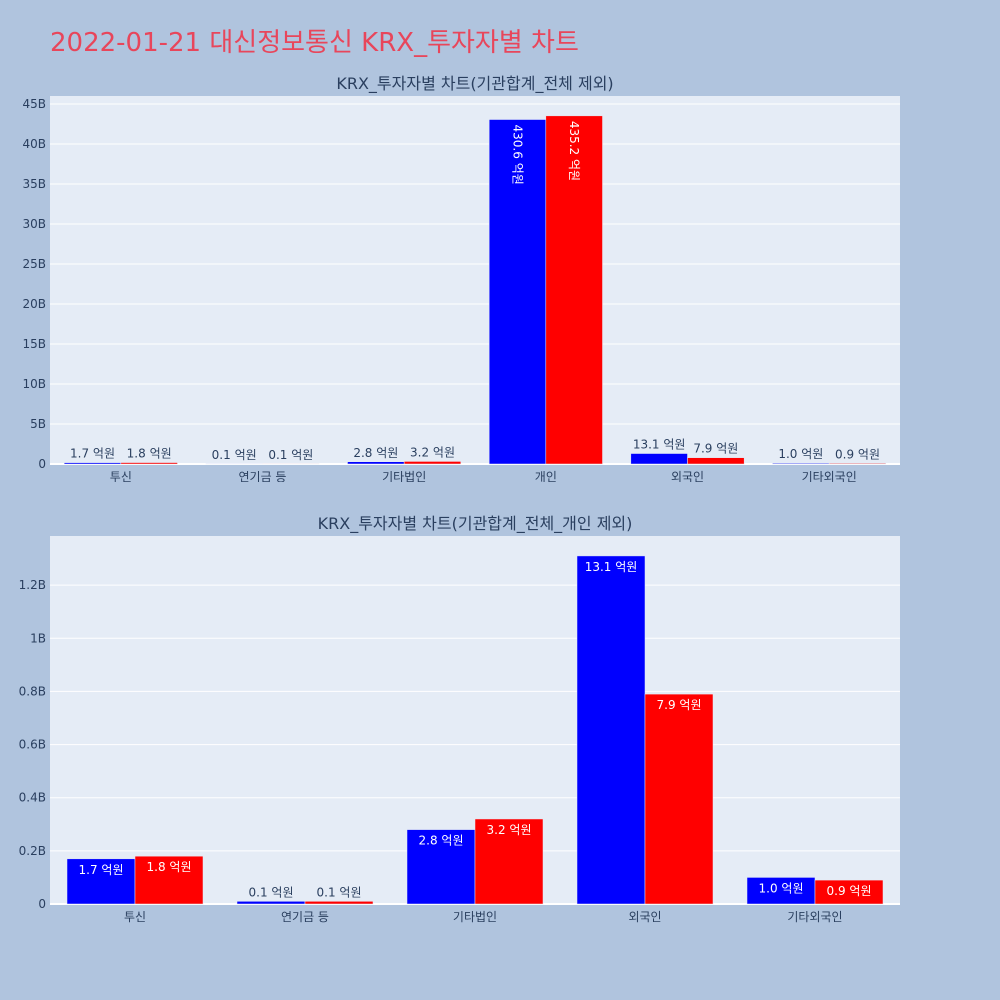  Describe the element at coordinates (32, 745) in the screenshot. I see `y-tick-label: 0.6B` at that location.